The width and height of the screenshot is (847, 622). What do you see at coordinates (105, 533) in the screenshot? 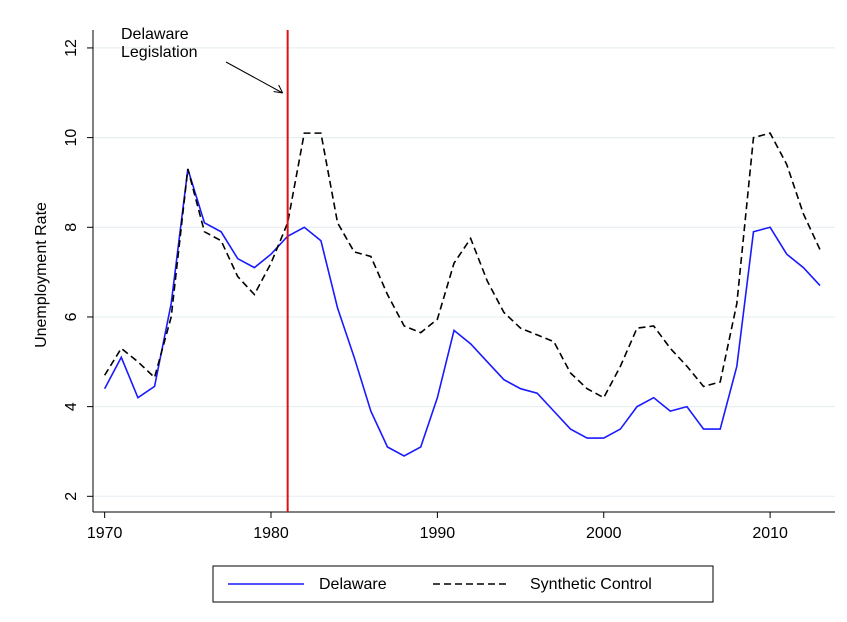
I see `x-tick-label: 1970` at bounding box center [105, 533].